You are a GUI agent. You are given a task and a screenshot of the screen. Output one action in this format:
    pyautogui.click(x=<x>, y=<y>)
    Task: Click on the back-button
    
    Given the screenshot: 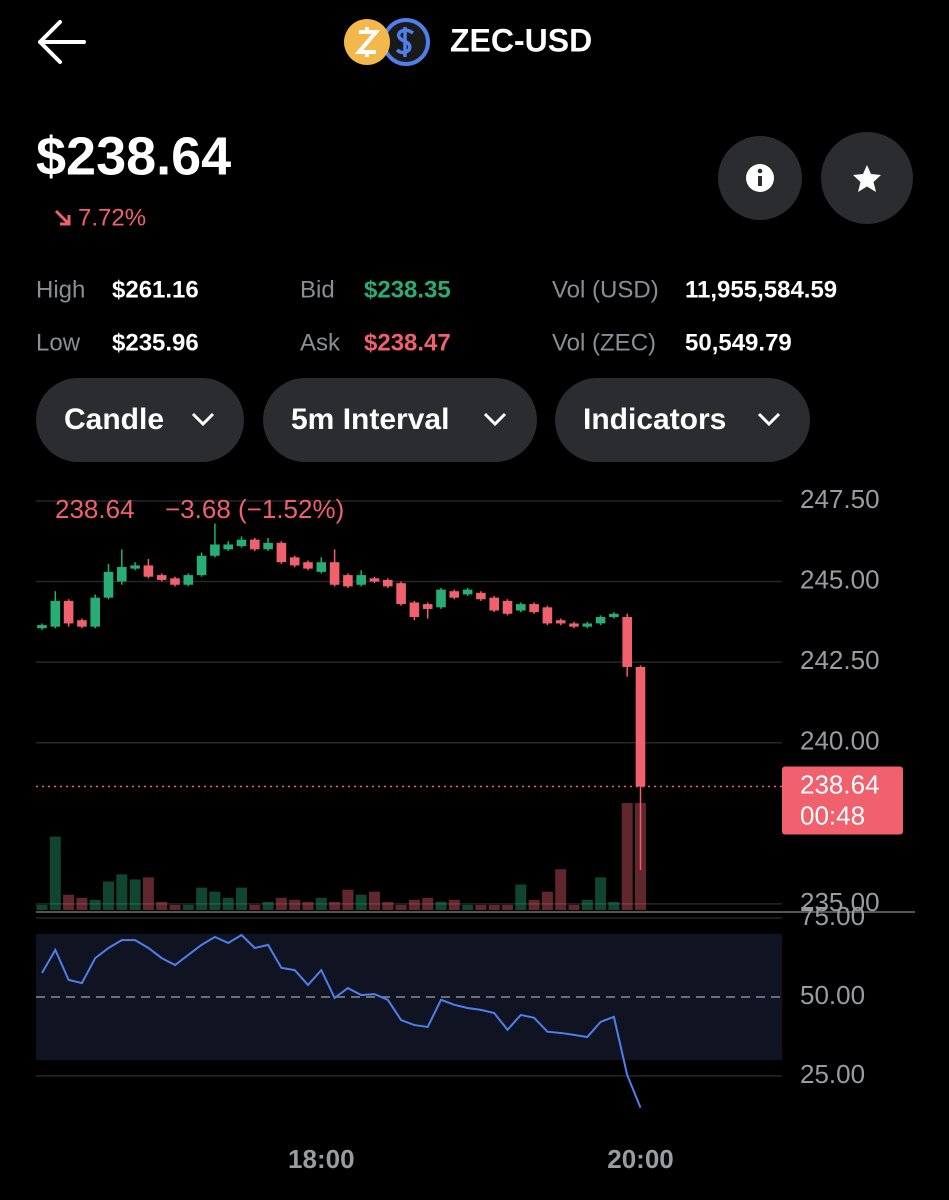 What is the action you would take?
    pyautogui.click(x=62, y=42)
    